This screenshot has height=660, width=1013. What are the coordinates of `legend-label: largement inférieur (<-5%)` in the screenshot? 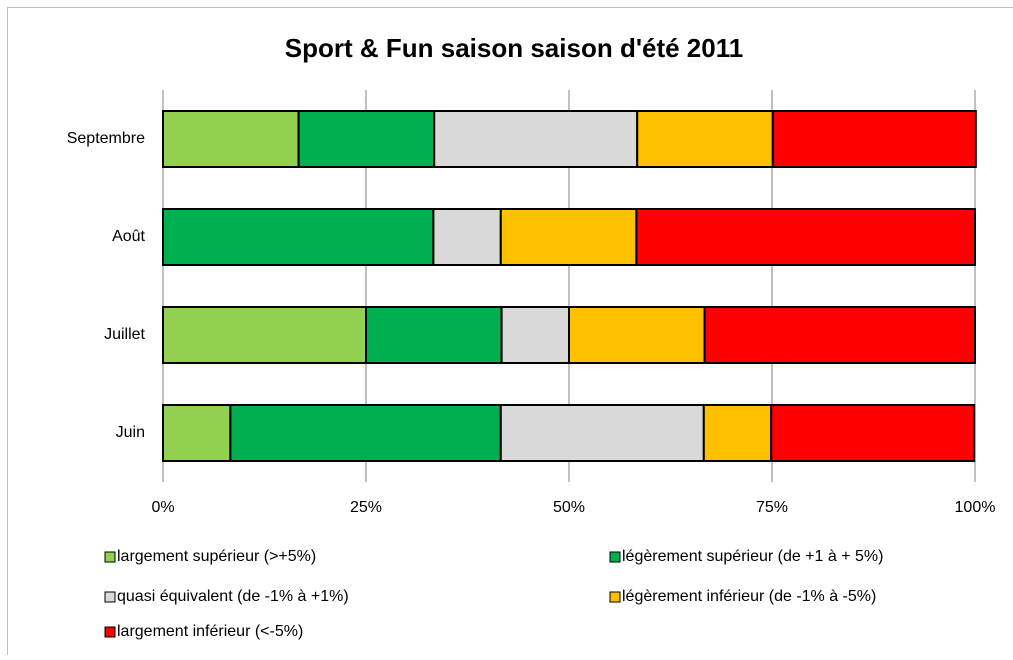 It's located at (210, 631).